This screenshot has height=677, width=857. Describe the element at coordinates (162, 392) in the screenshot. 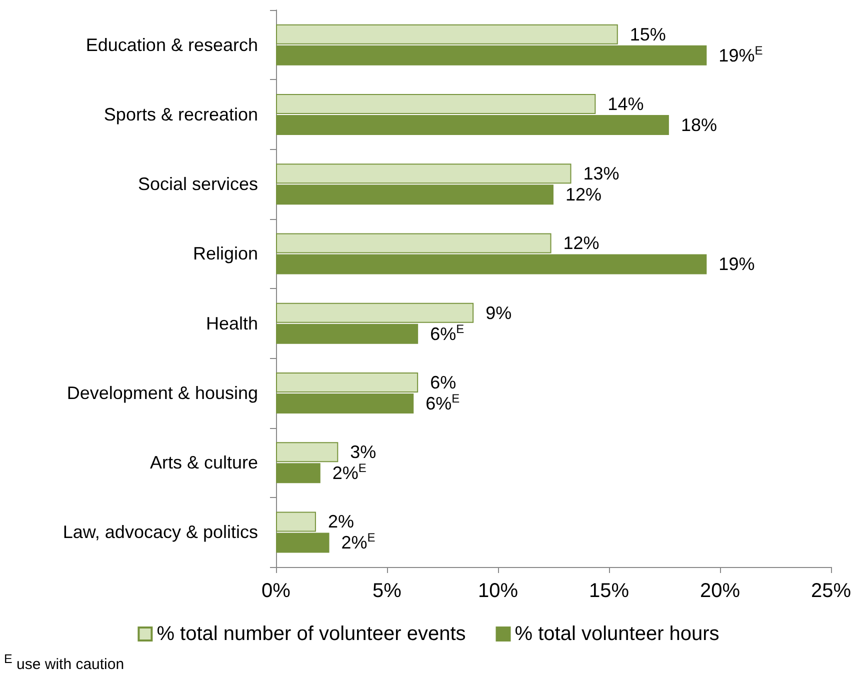

I see `y-tick-label: Development & housing` at that location.